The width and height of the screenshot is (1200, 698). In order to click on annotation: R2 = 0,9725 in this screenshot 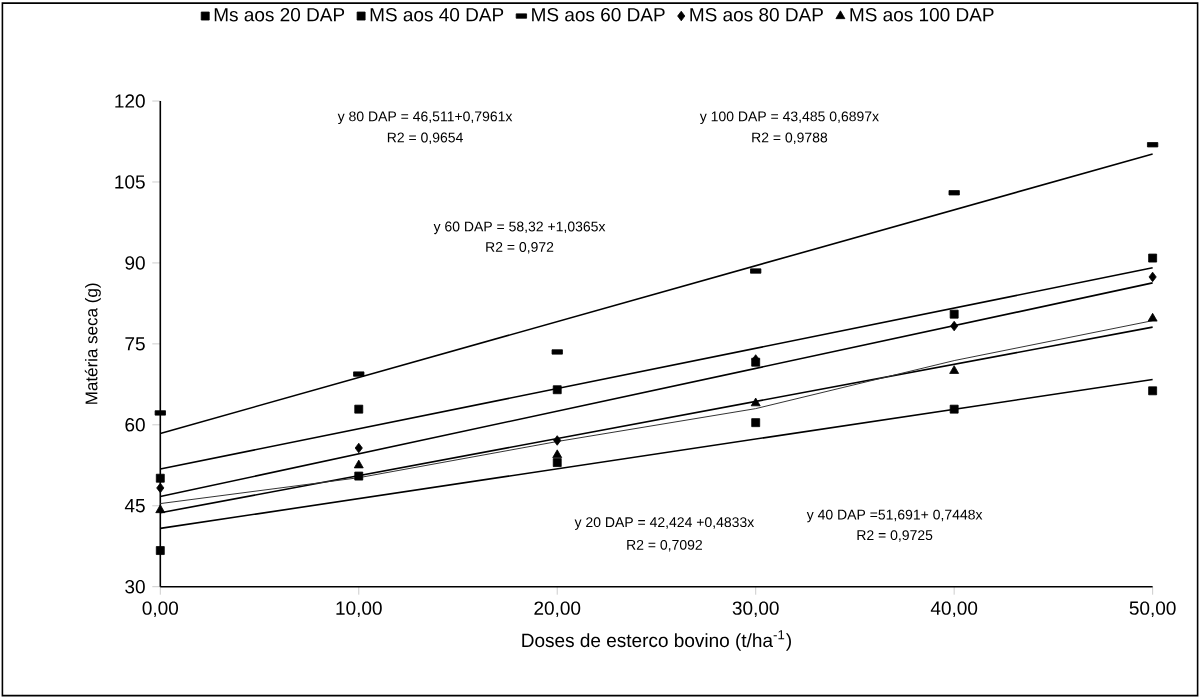, I will do `click(895, 536)`.